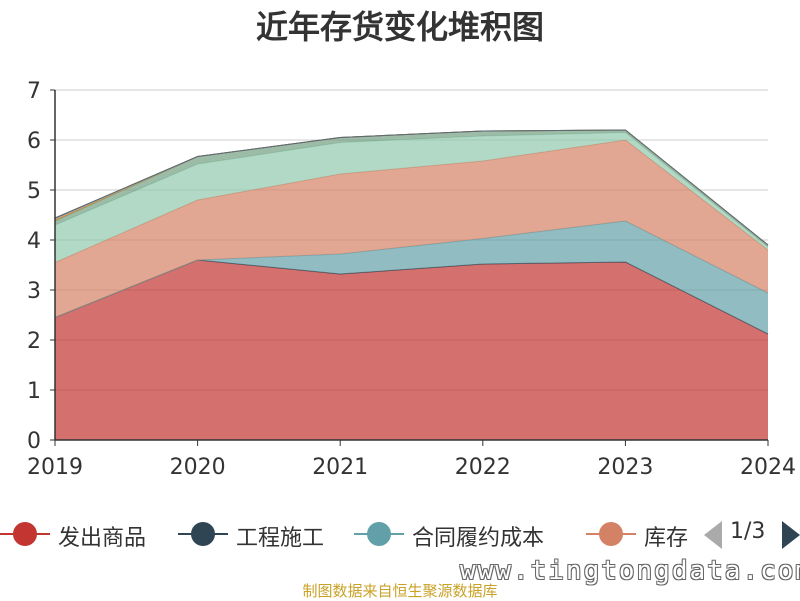 The image size is (800, 601). What do you see at coordinates (34, 241) in the screenshot?
I see `y-tick-label: 4` at bounding box center [34, 241].